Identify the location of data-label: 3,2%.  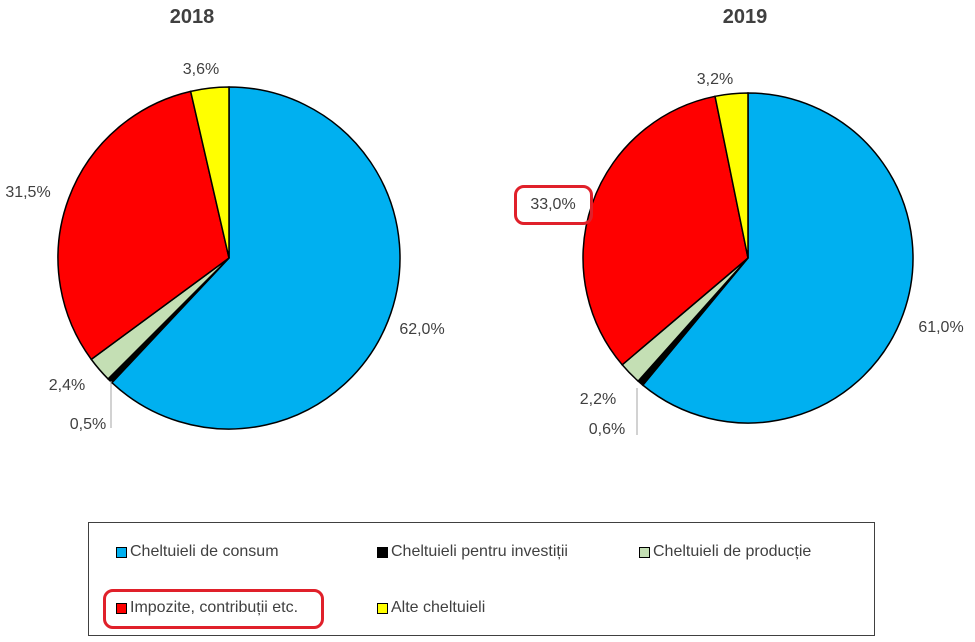
(715, 79).